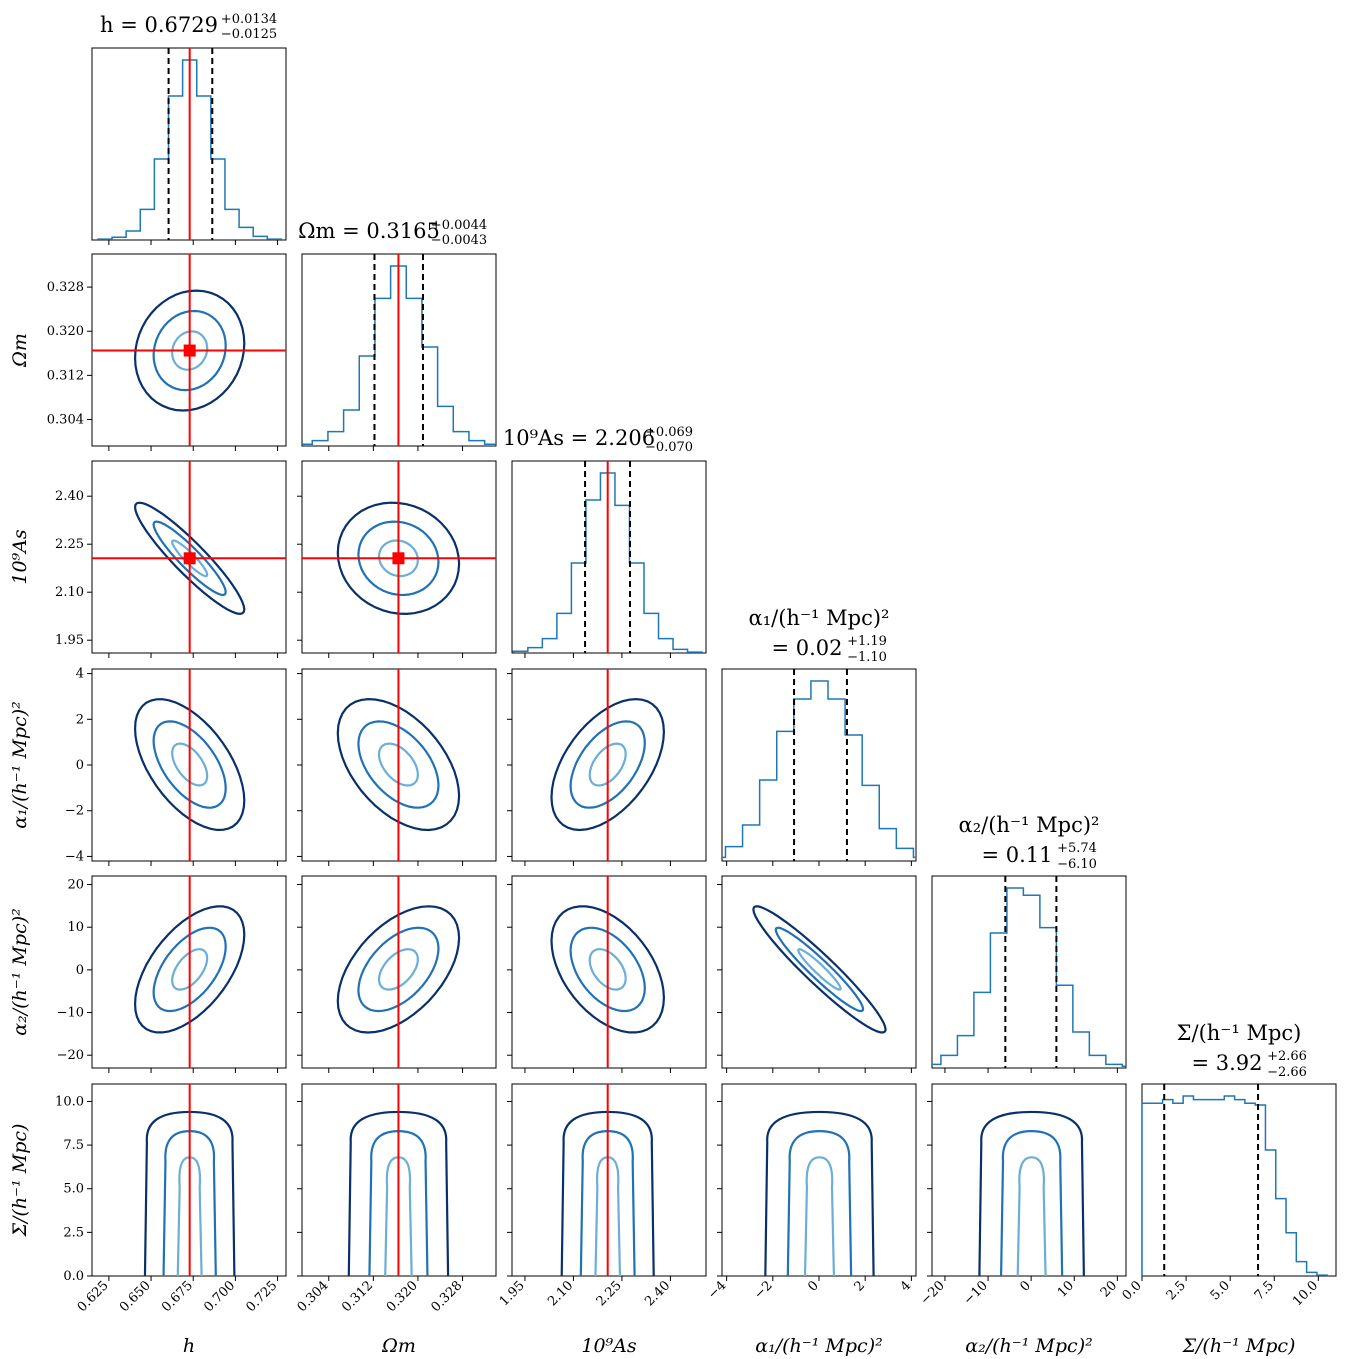  What do you see at coordinates (1287, 1056) in the screenshot?
I see `title-plus: +2.66` at bounding box center [1287, 1056].